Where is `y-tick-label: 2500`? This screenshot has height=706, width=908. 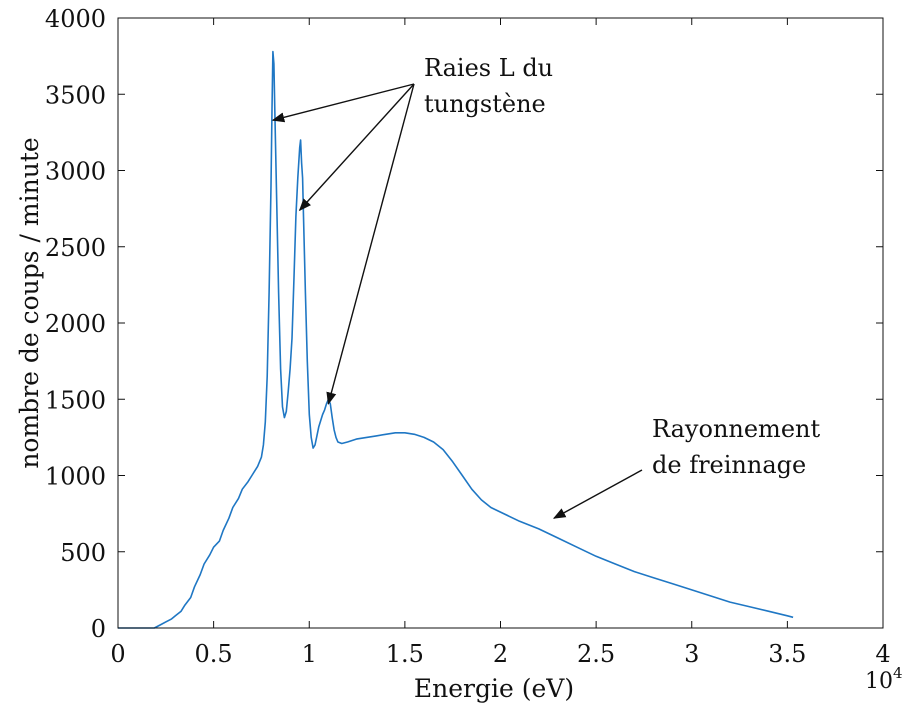
y-tick-label: 2500 is located at coordinates (75, 248).